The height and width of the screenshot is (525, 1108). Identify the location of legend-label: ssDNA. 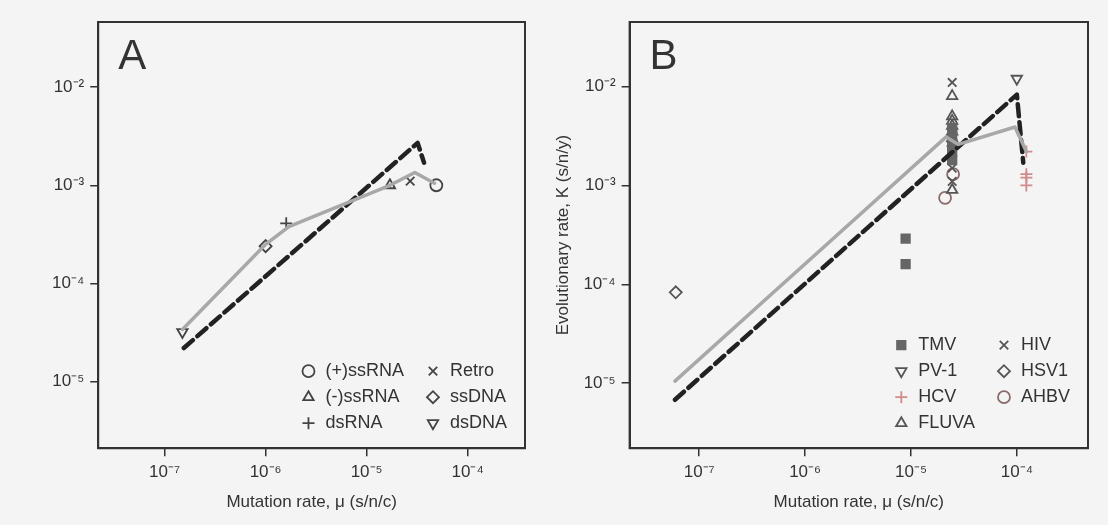
(477, 396).